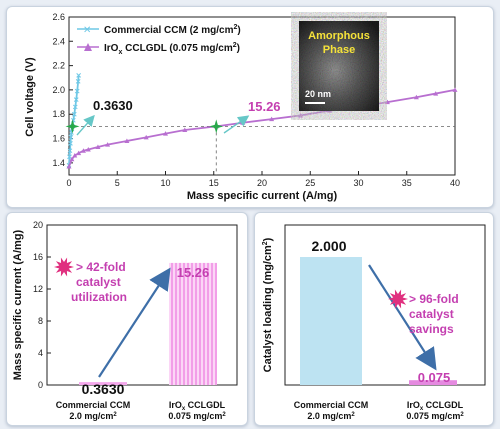 The image size is (500, 429). Describe the element at coordinates (58, 66) in the screenshot. I see `y-tick-label: 2.2` at that location.